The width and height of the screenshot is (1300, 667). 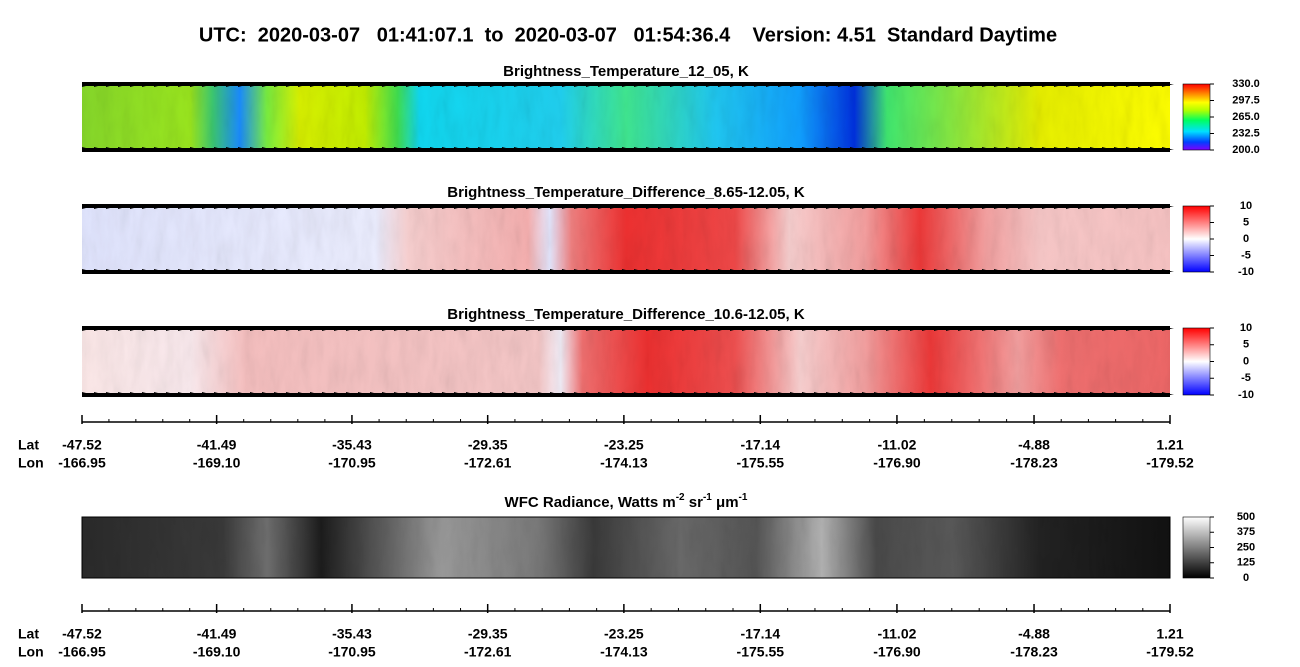 What do you see at coordinates (1246, 547) in the screenshot?
I see `colorbar-tick-label: 250` at bounding box center [1246, 547].